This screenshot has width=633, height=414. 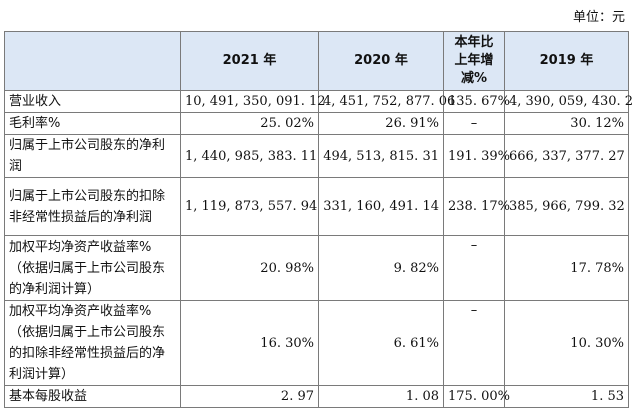 I want to click on value-2021: 2. 97, so click(x=249, y=396).